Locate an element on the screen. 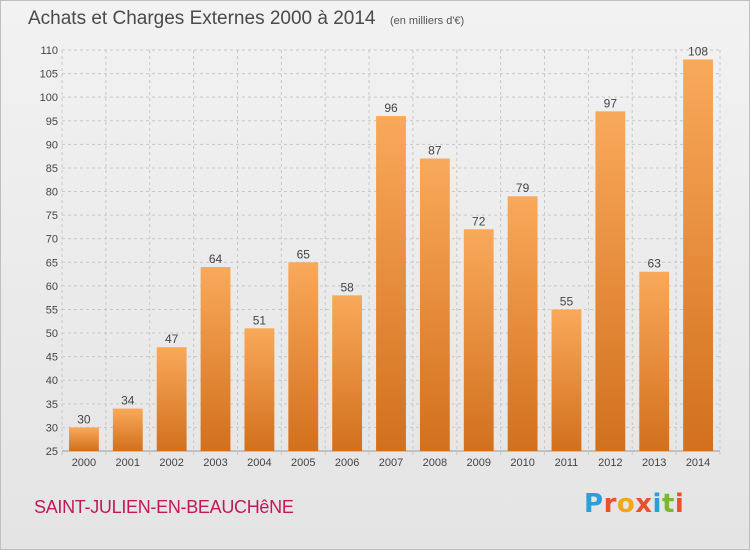 This screenshot has width=750, height=550. bar-value-label: 47 is located at coordinates (172, 339).